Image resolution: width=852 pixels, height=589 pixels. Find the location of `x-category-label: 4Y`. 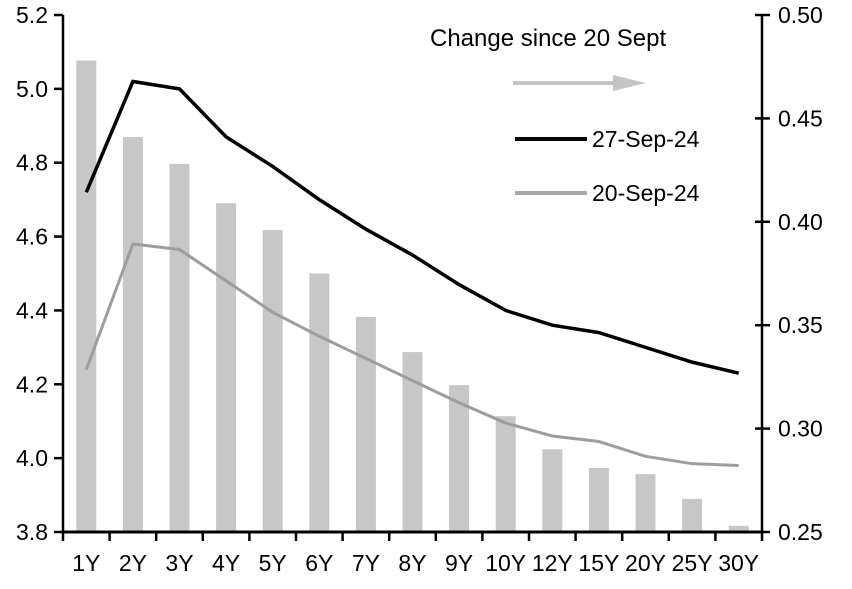

x-category-label: 4Y is located at coordinates (226, 563).